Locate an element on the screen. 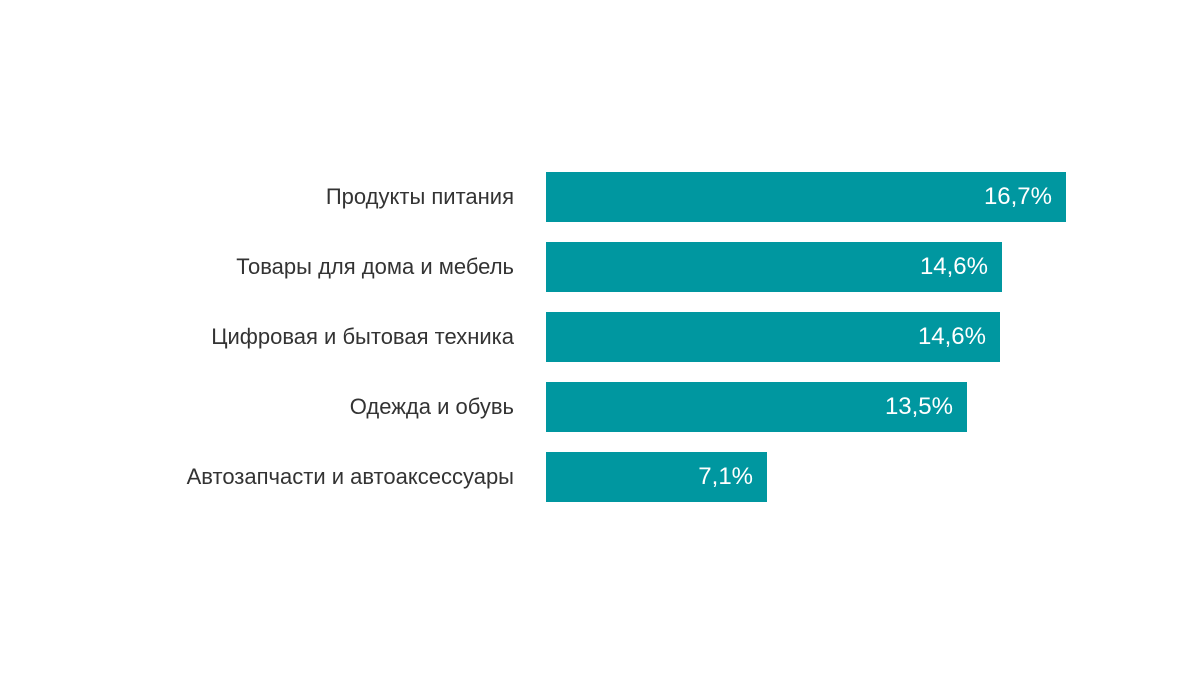  chart-row: Цифровая и бытовая техника 14,6% is located at coordinates (600, 337).